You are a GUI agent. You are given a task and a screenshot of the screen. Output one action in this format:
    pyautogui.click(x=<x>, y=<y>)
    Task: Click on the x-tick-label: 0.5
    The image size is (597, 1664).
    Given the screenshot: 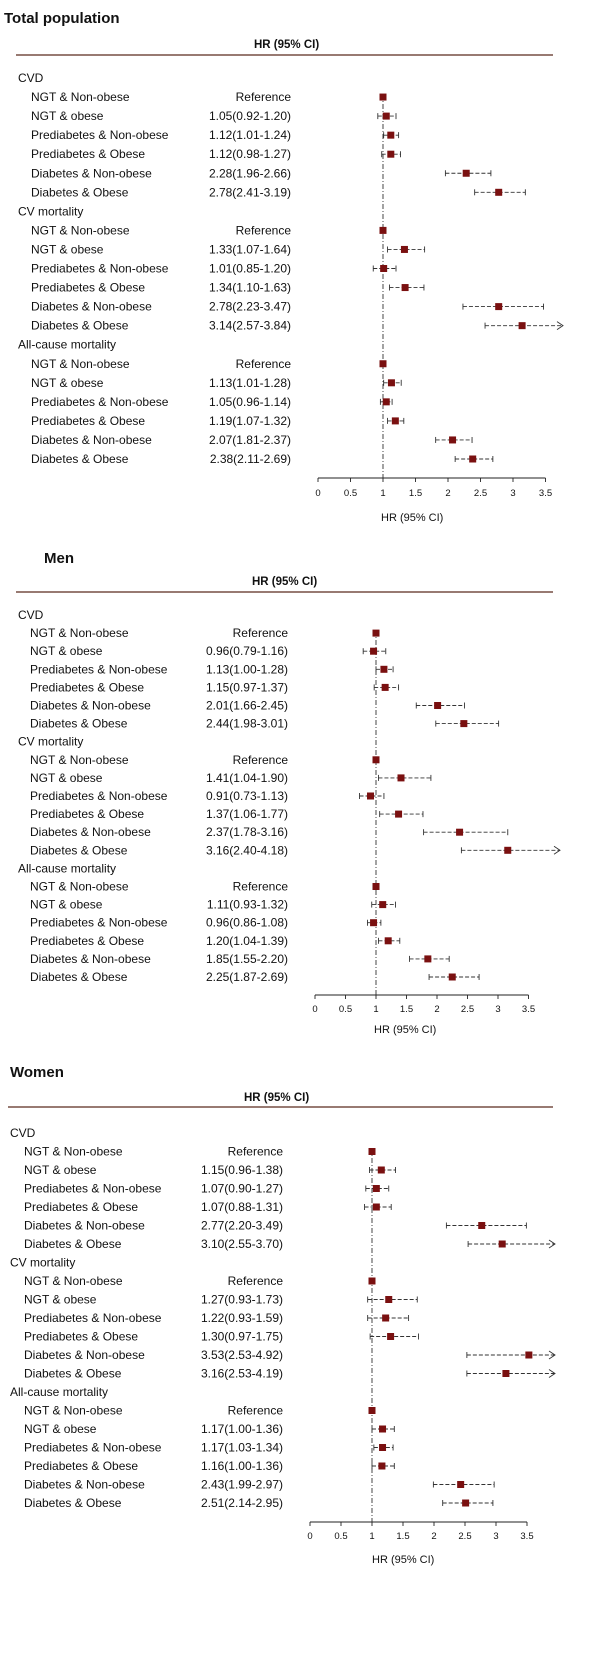 What is the action you would take?
    pyautogui.click(x=350, y=493)
    